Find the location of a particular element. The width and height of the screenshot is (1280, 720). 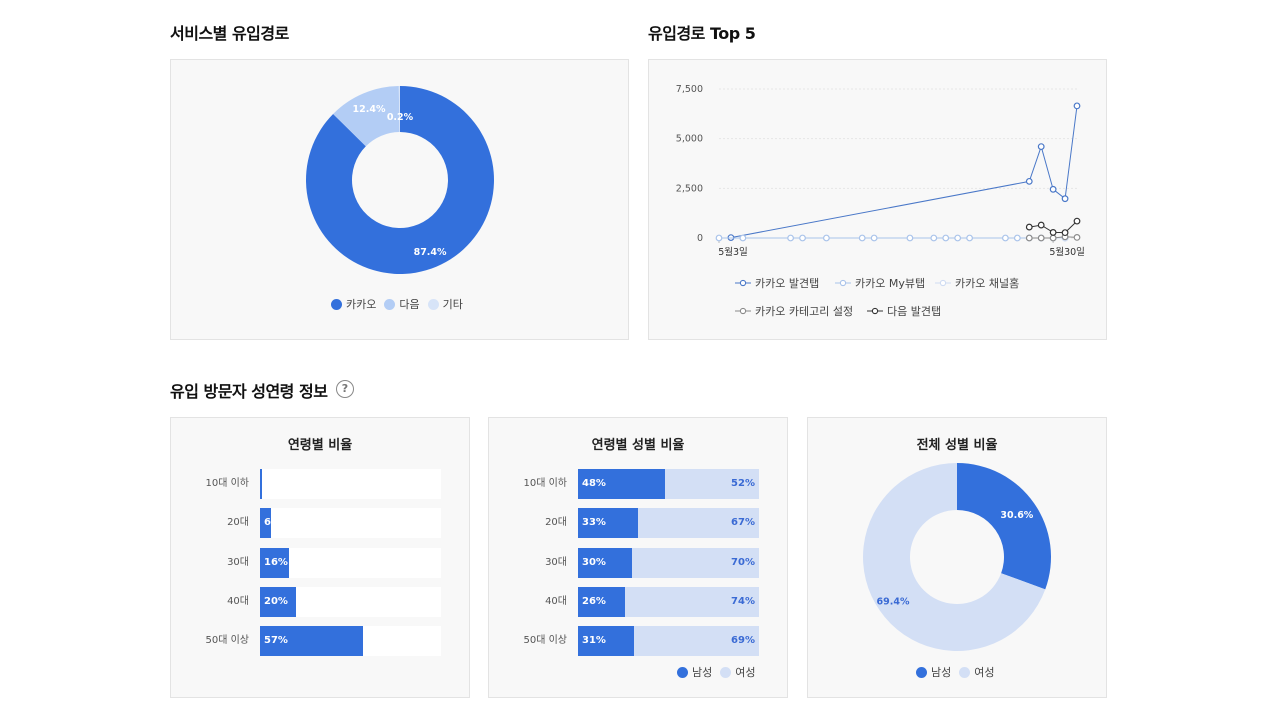

bar-male-label: 30% is located at coordinates (594, 562).